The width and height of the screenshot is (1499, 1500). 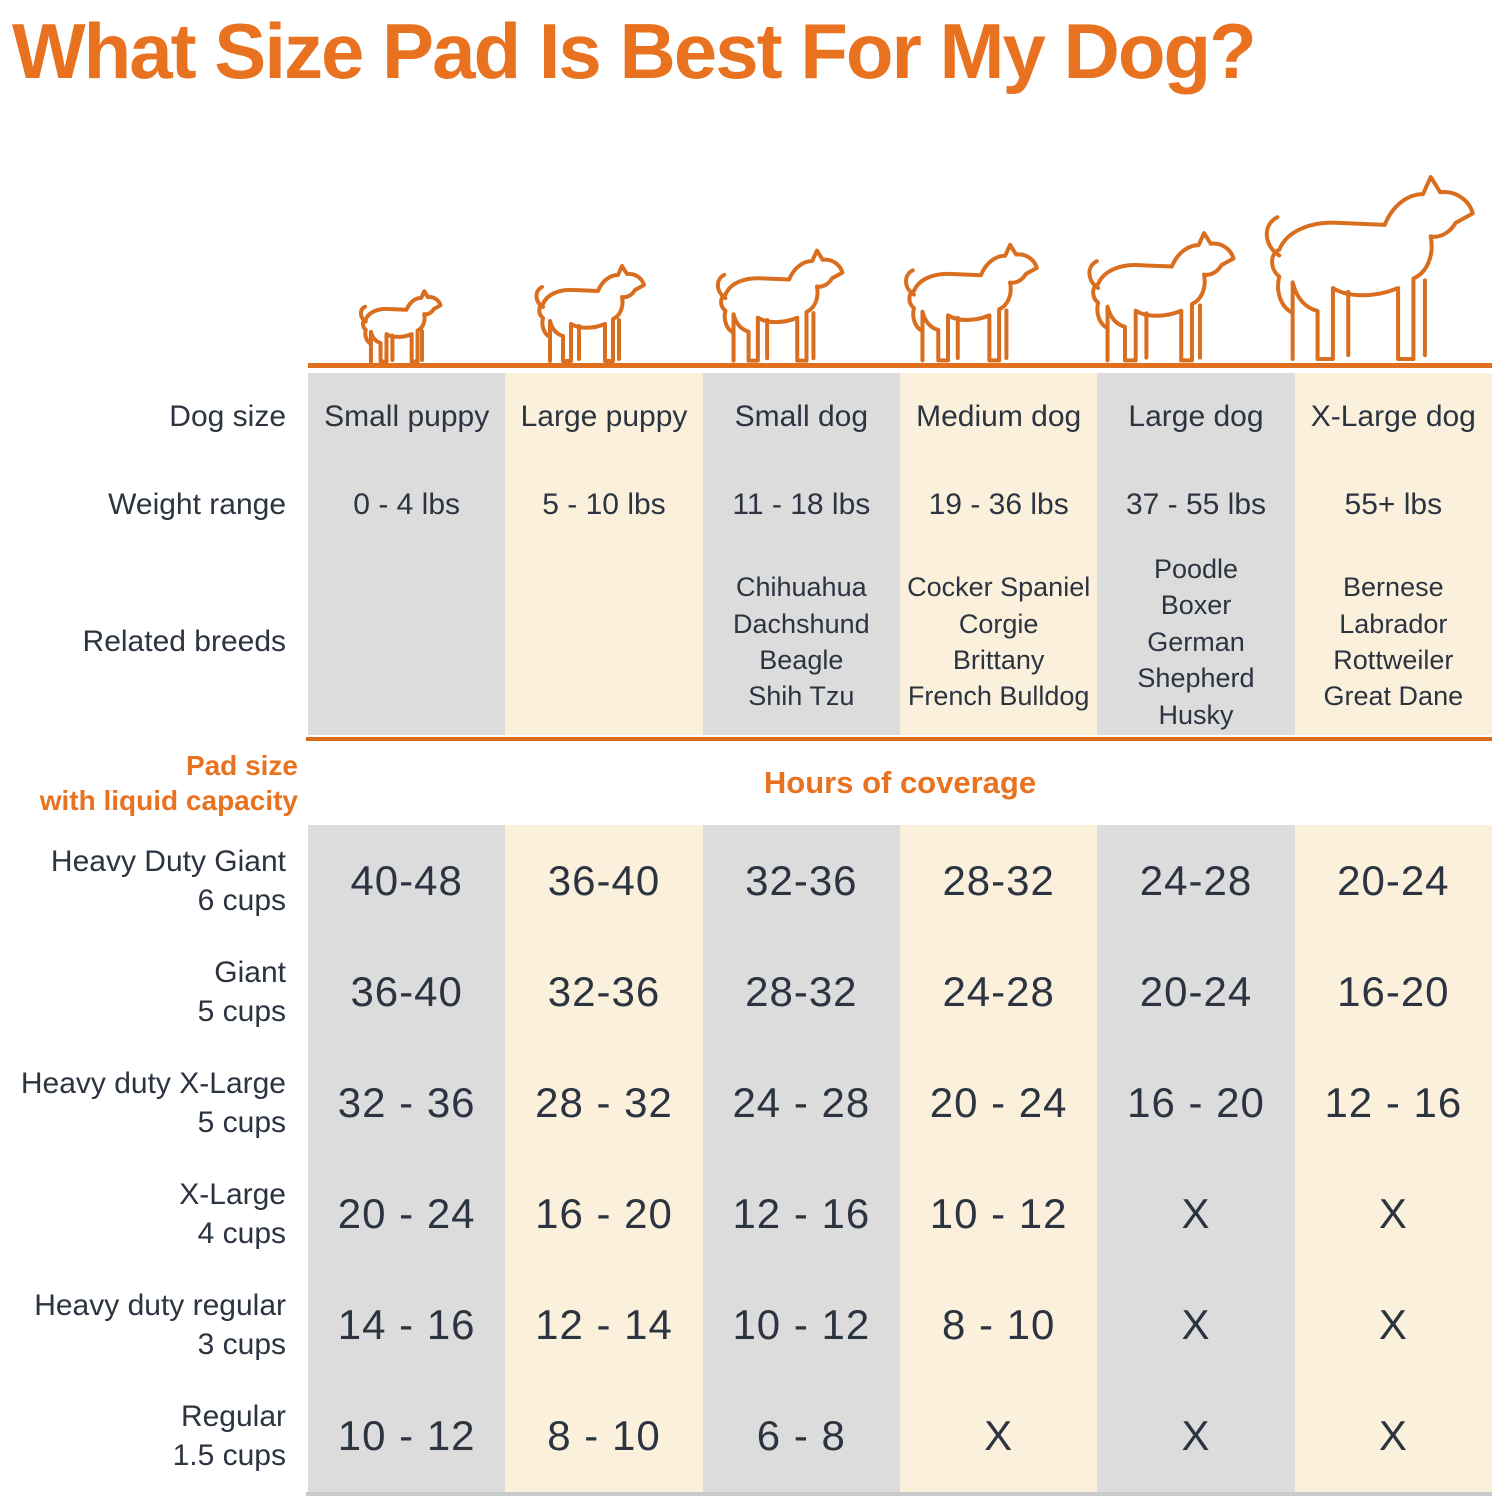 What do you see at coordinates (634, 51) in the screenshot?
I see `page-title: What Size Pad Is Best For My Dog?` at bounding box center [634, 51].